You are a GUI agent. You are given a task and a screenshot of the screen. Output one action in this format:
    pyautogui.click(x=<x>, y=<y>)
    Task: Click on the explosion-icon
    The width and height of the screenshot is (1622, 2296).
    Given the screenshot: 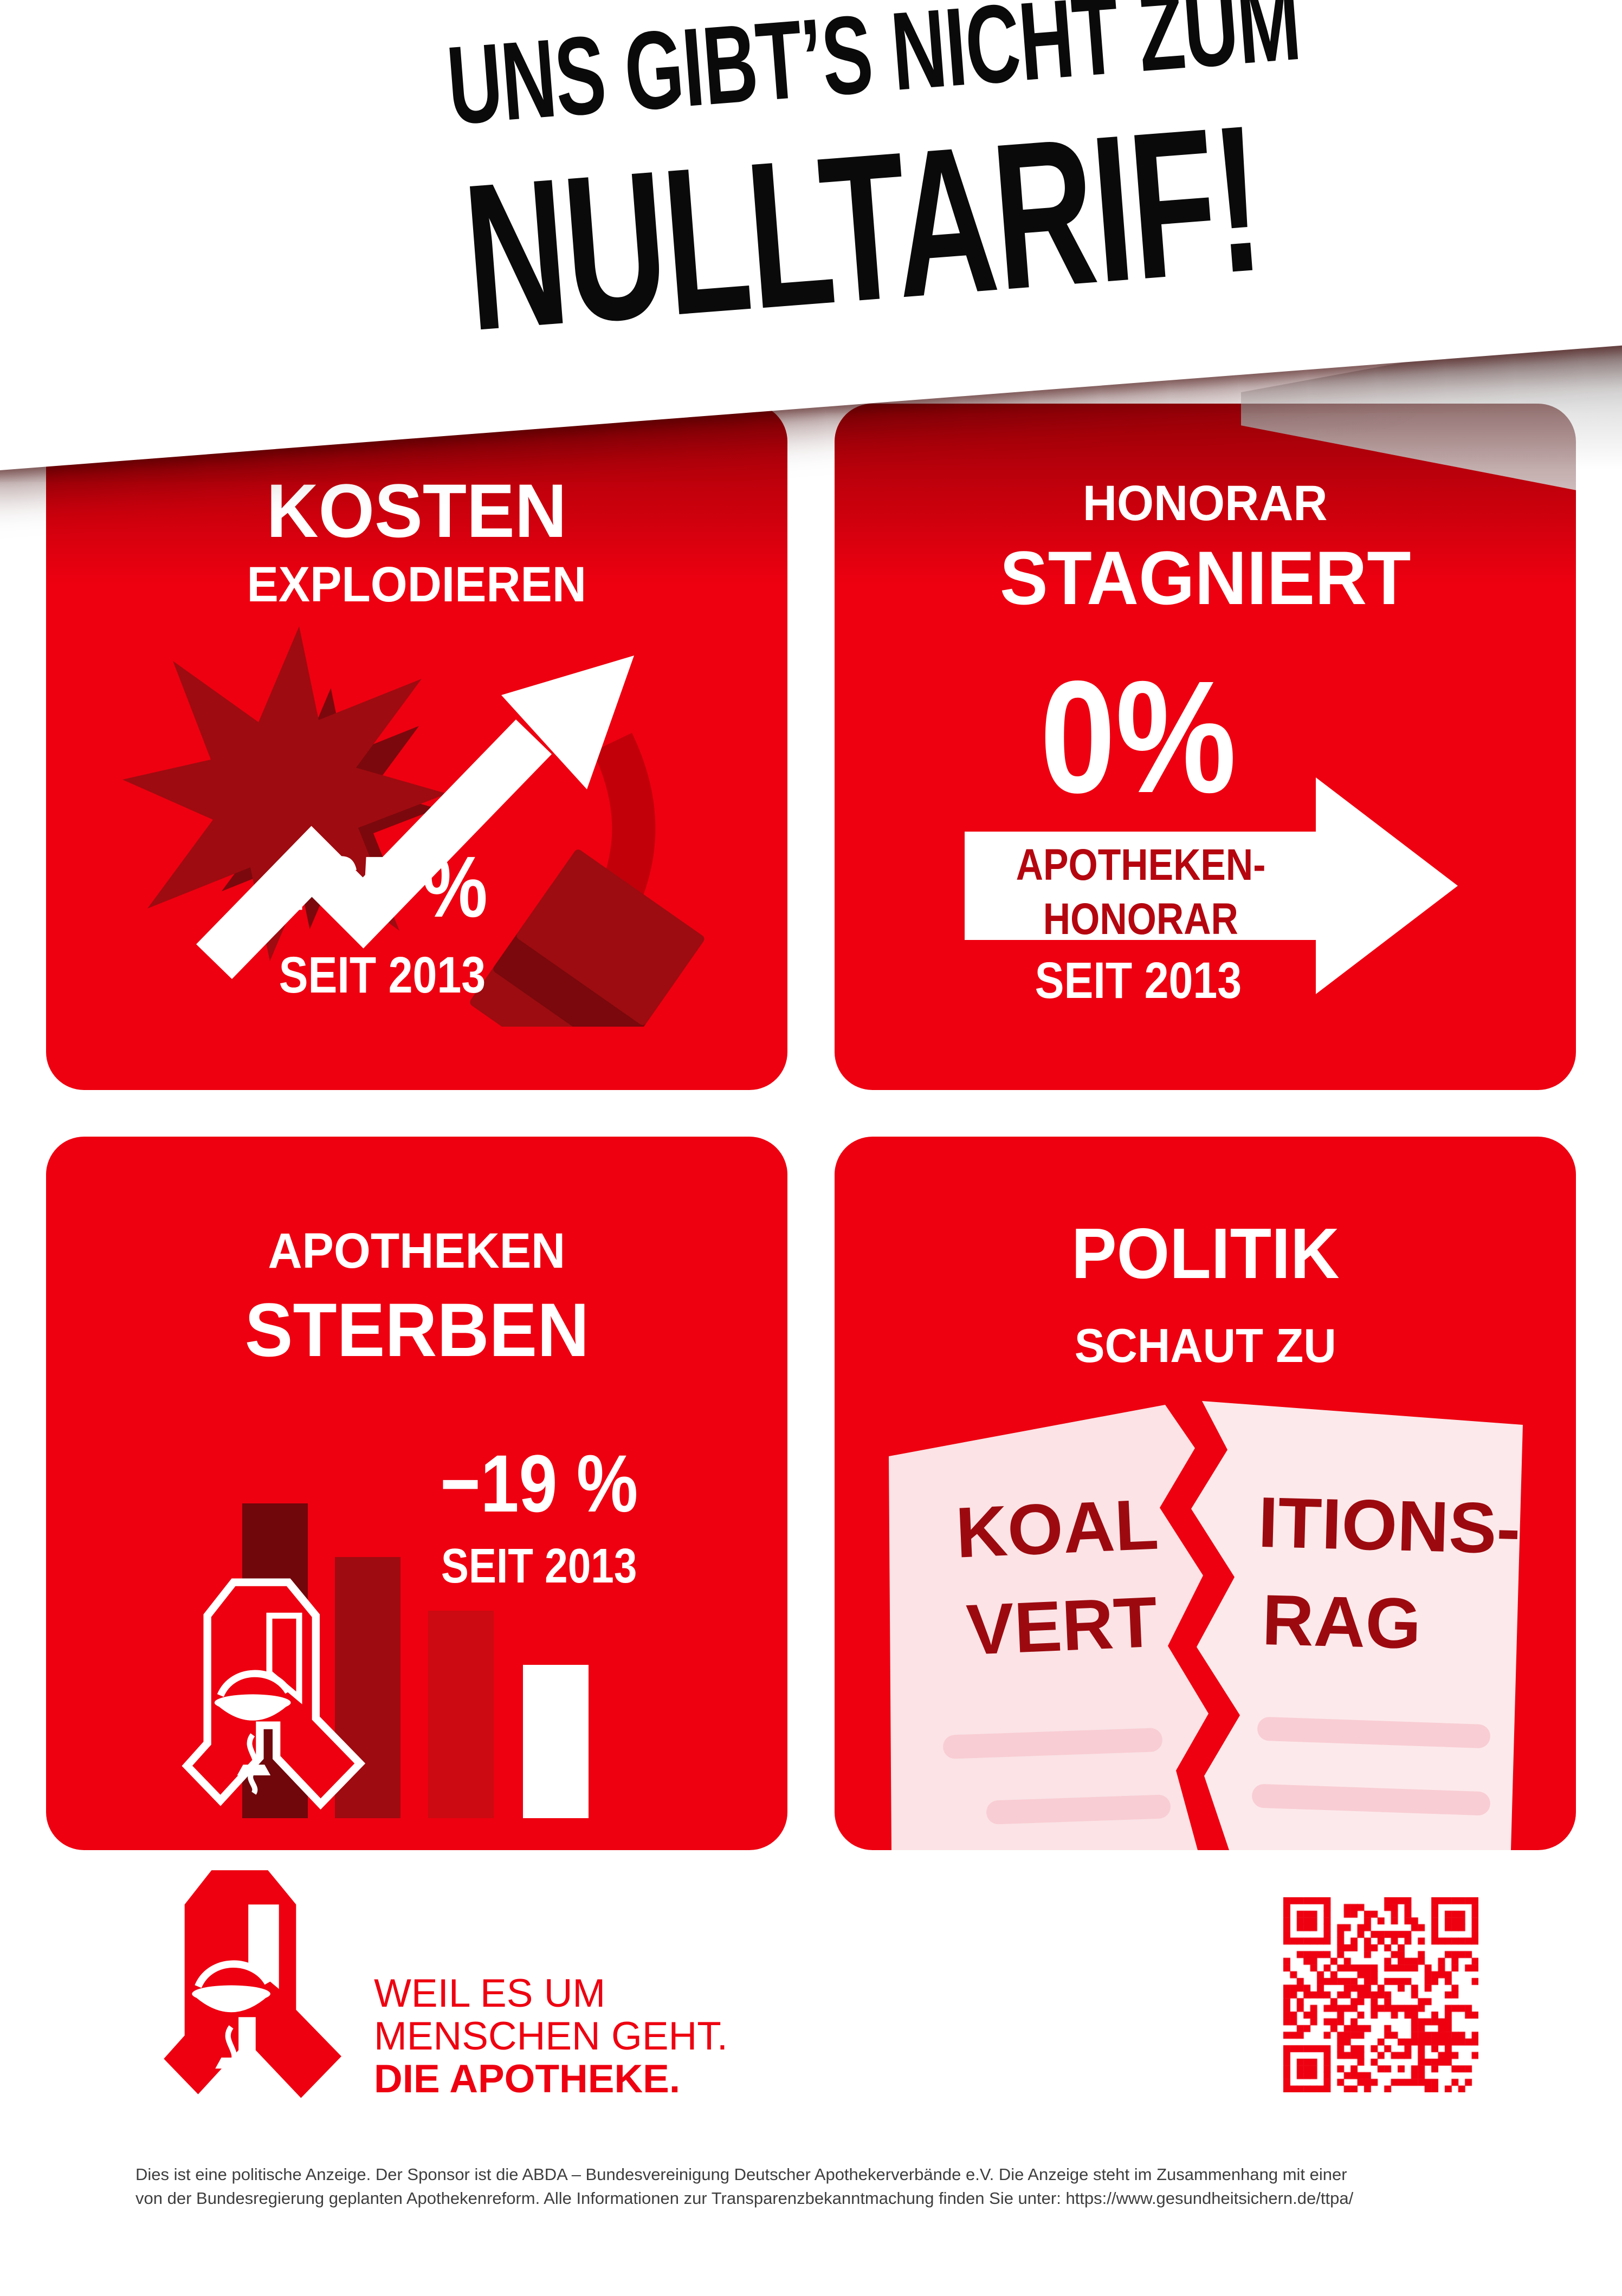 What is the action you would take?
    pyautogui.click(x=413, y=826)
    